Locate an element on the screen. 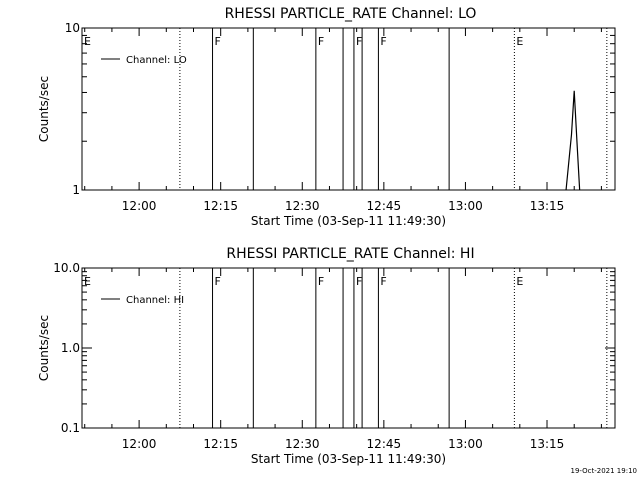 This screenshot has height=480, width=640. chart-title: RHESSI PARTICLE_RATE Channel: HI is located at coordinates (350, 254).